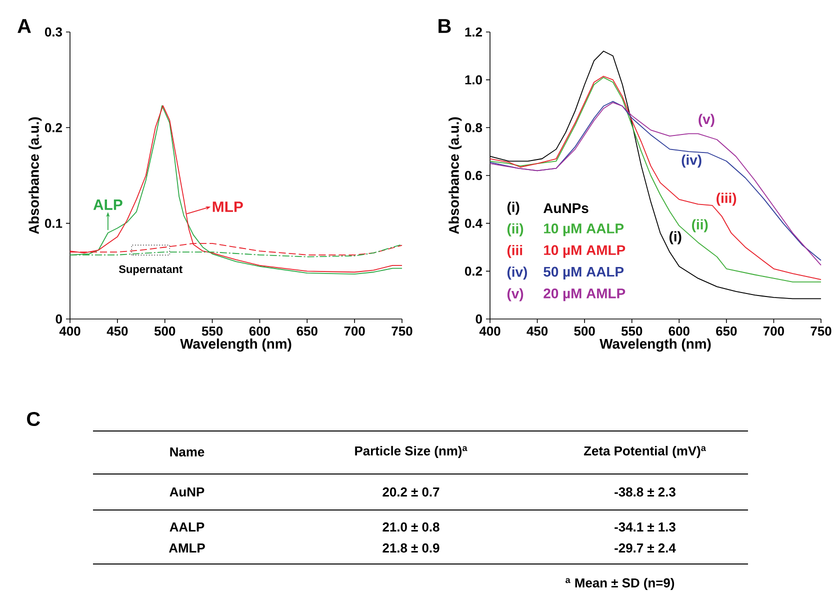 This screenshot has height=592, width=837. Describe the element at coordinates (584, 273) in the screenshot. I see `text: 50 µM AALP` at that location.